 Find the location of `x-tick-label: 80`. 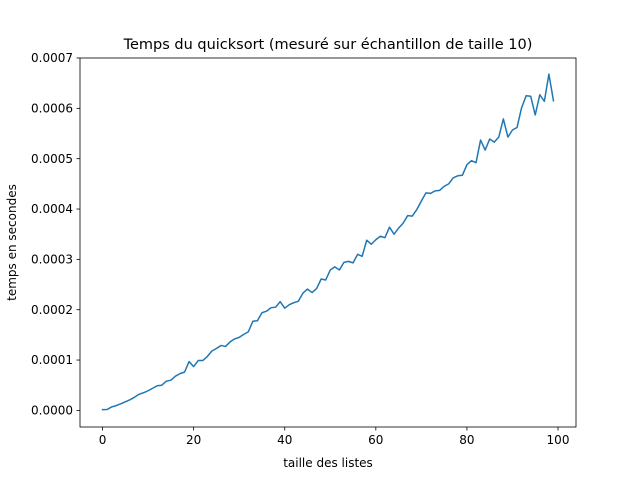

x-tick-label: 80 is located at coordinates (466, 440).